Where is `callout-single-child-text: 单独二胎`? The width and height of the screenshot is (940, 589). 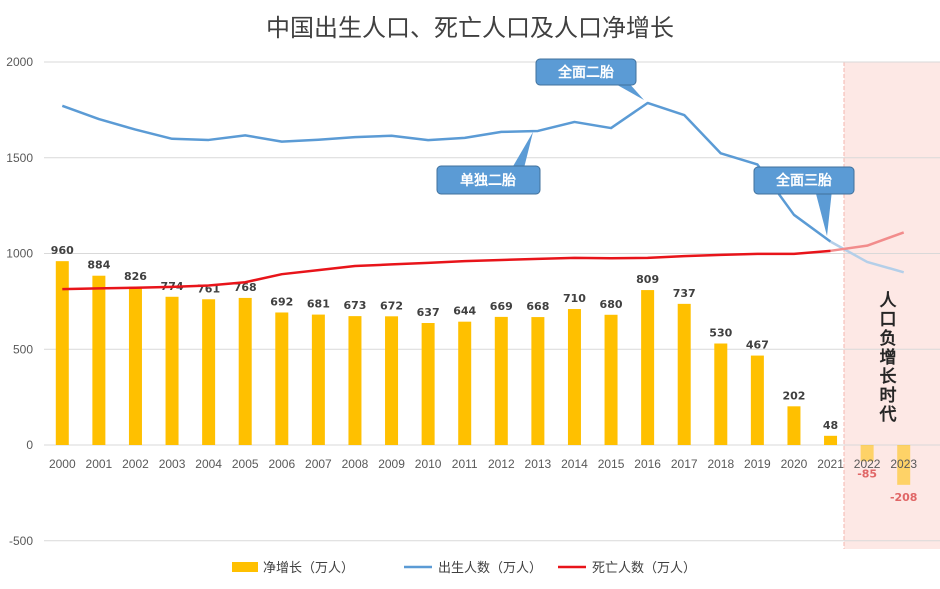
callout-single-child-text: 单独二胎 is located at coordinates (488, 180).